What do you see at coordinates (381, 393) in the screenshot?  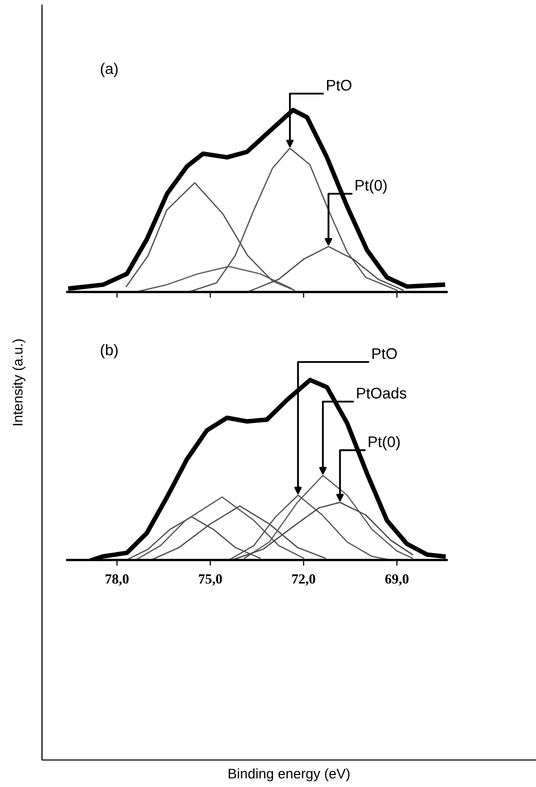 I see `annotation: PtOads` at bounding box center [381, 393].